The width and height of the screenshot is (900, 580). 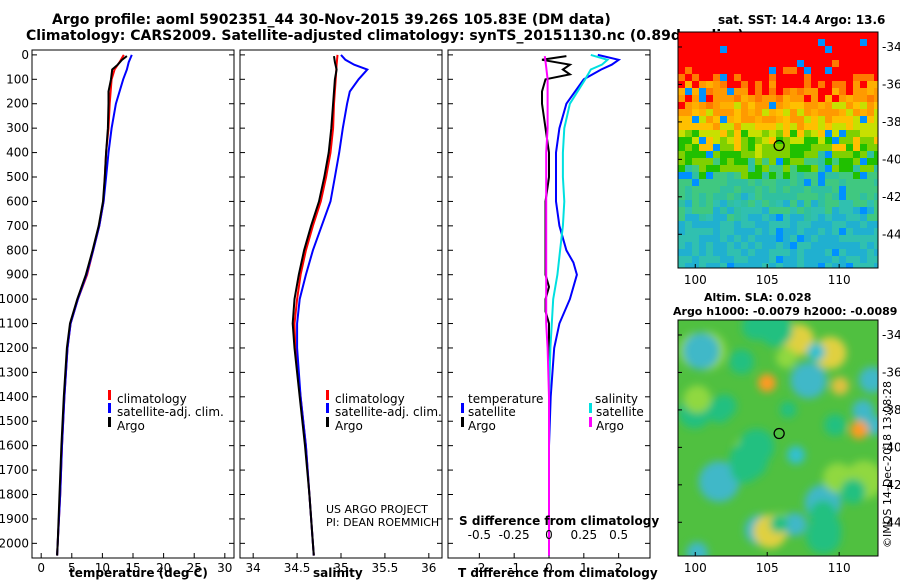 I want to click on legend-t-clim: climatology, so click(x=152, y=399).